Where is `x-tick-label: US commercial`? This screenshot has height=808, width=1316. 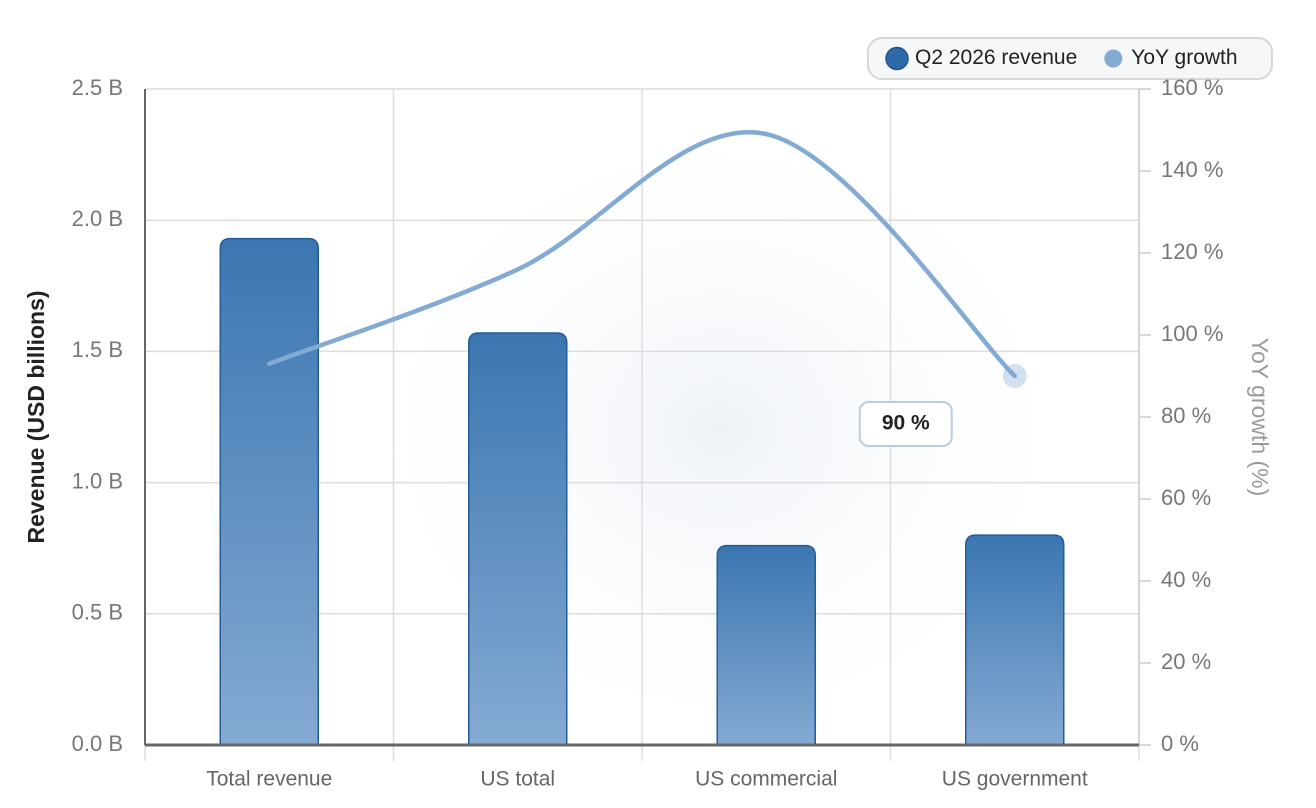
x-tick-label: US commercial is located at coordinates (766, 779).